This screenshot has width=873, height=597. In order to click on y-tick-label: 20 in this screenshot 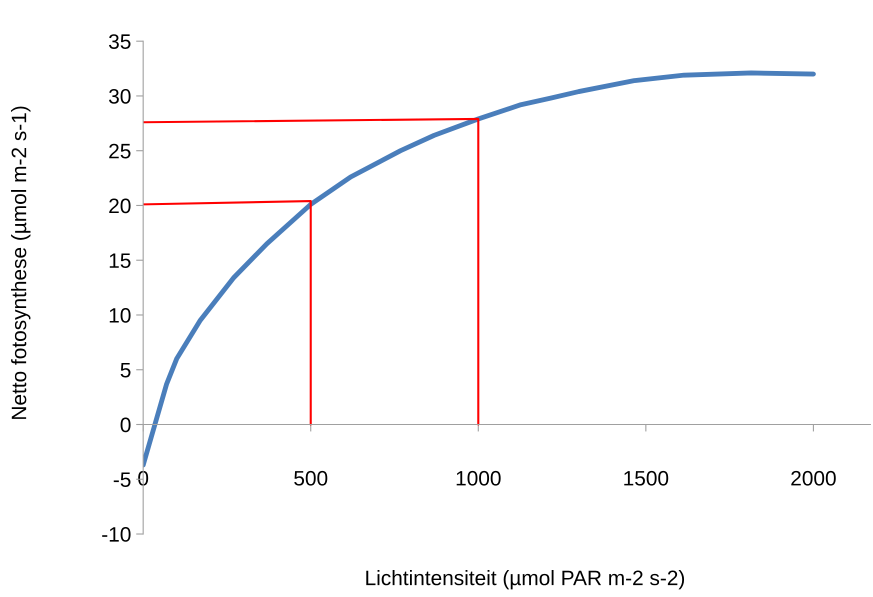, I will do `click(120, 206)`.